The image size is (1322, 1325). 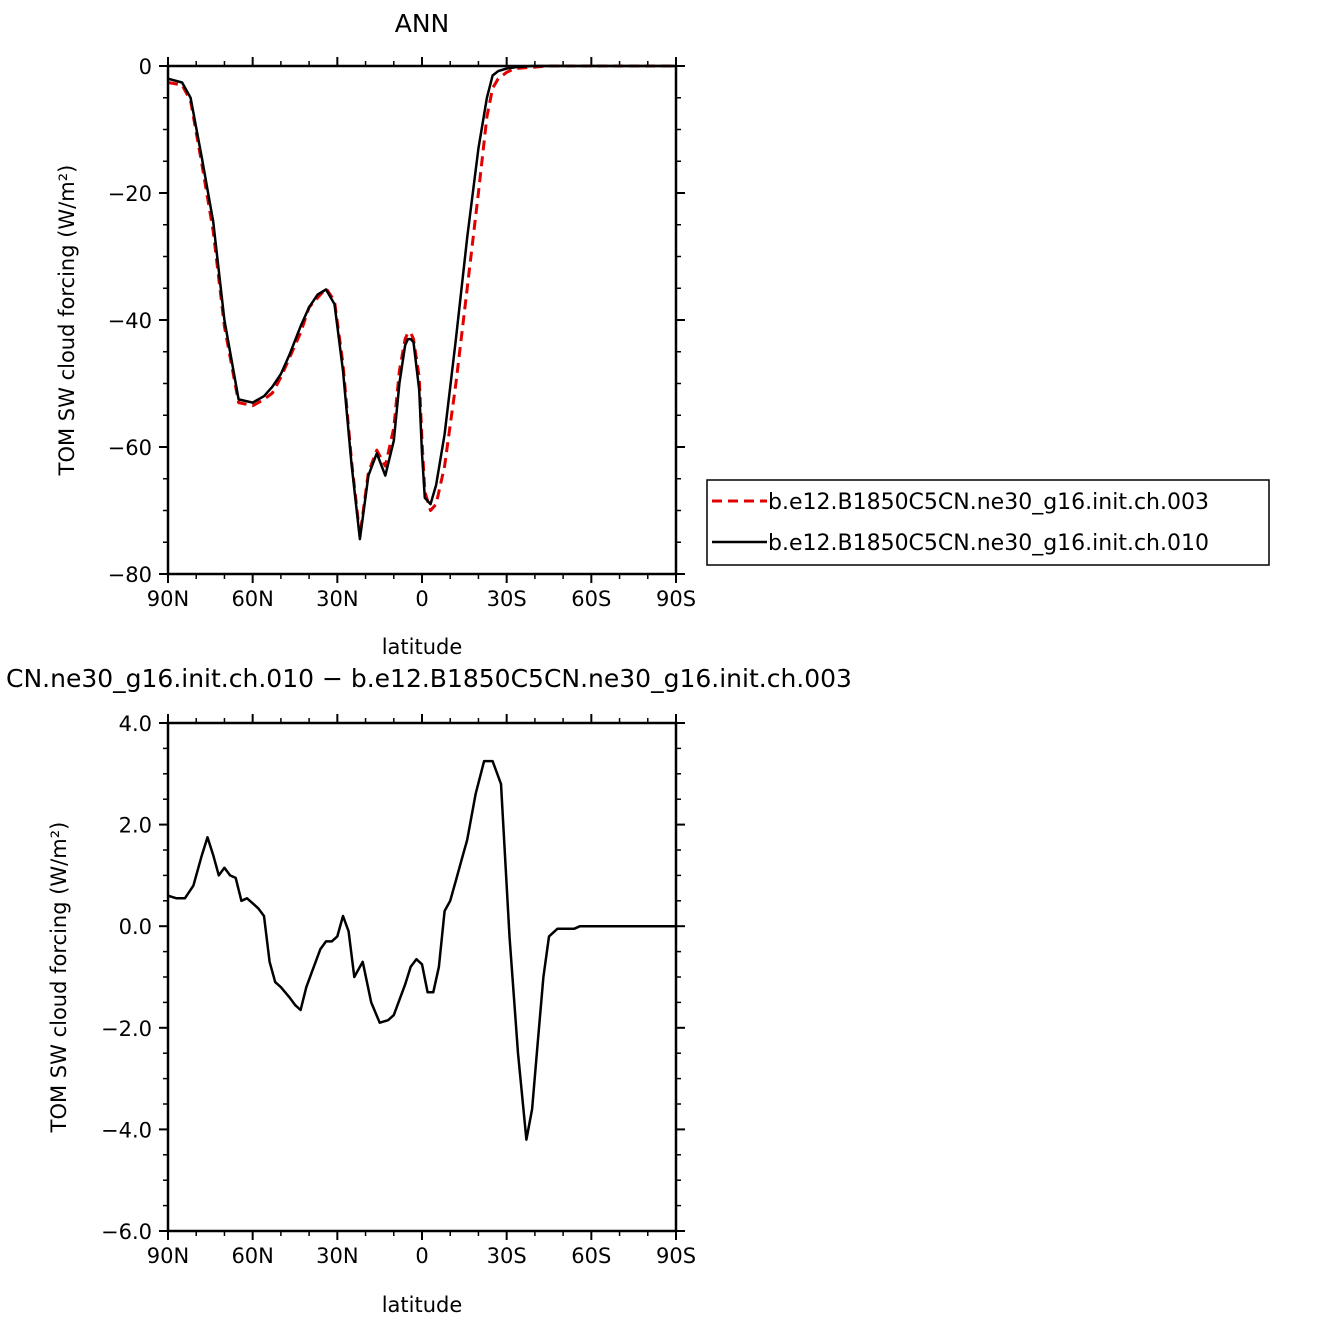 What do you see at coordinates (130, 194) in the screenshot?
I see `y-tick-label: −20` at bounding box center [130, 194].